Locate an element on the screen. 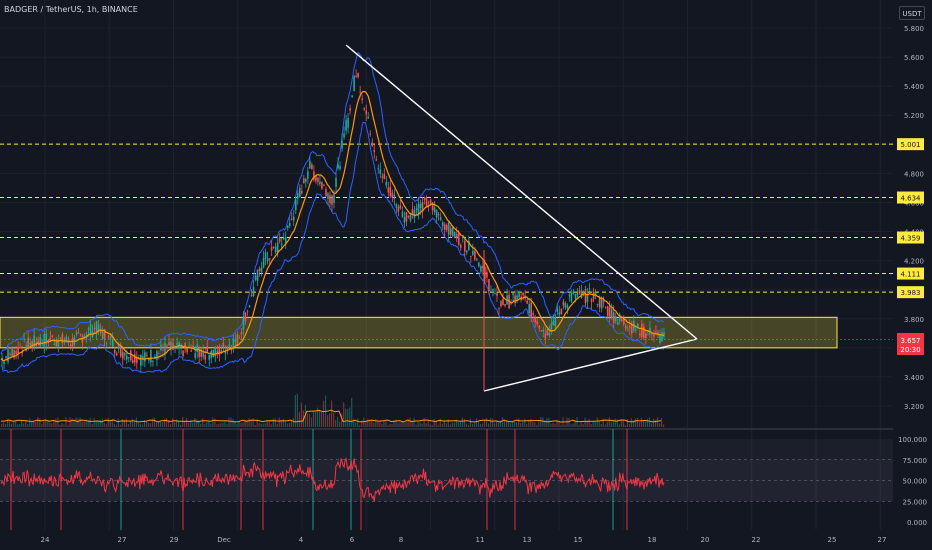 The height and width of the screenshot is (550, 932). time-tick-label: 13 is located at coordinates (527, 540).